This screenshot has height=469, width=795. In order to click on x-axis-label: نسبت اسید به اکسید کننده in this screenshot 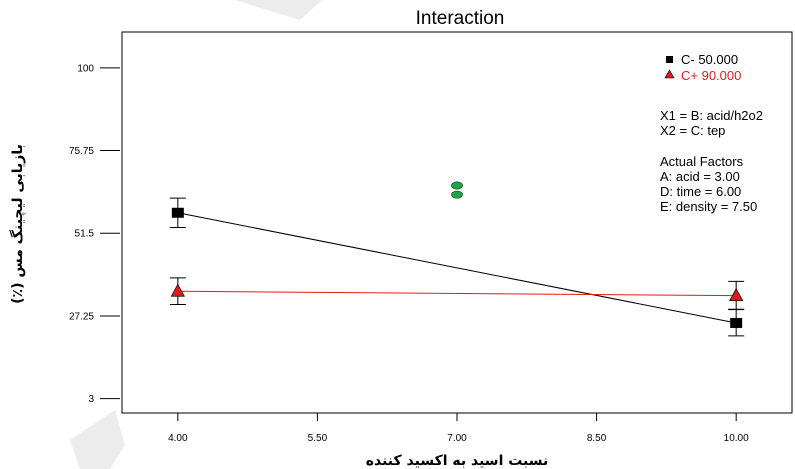, I will do `click(457, 461)`.